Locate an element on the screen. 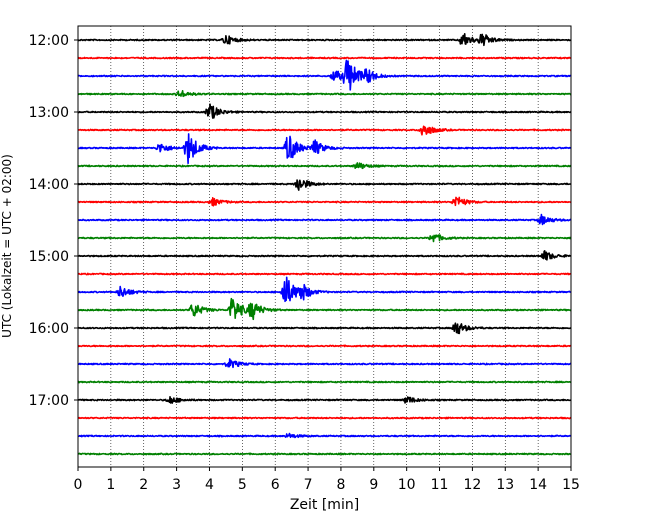  x-tick-label: 9 is located at coordinates (373, 485).